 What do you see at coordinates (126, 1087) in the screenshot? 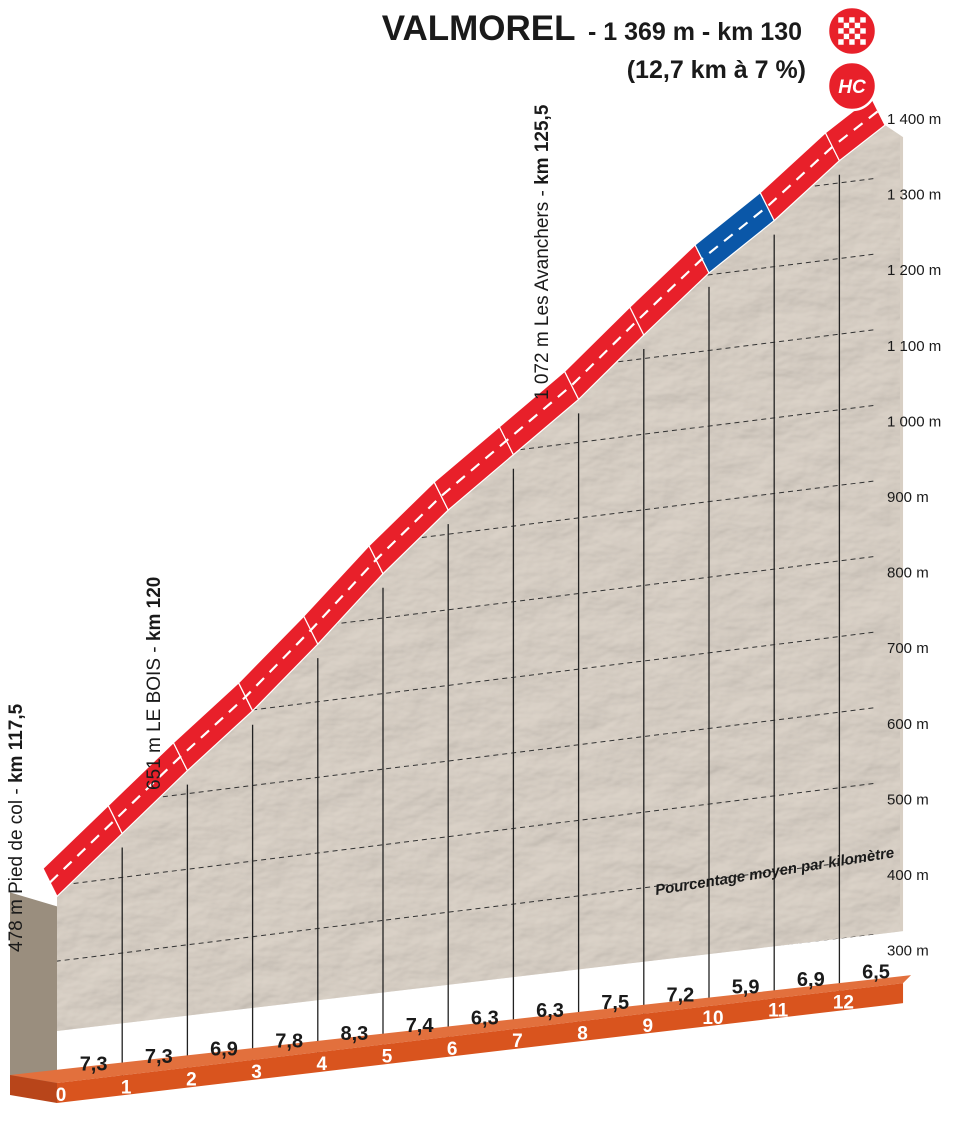
I see `km-label: 1` at bounding box center [126, 1087].